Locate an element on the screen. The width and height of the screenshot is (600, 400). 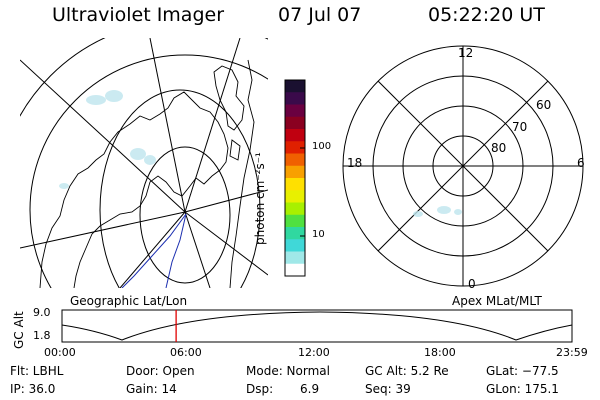
geographic-label: Geographic Lat/Lon is located at coordinates (129, 301).